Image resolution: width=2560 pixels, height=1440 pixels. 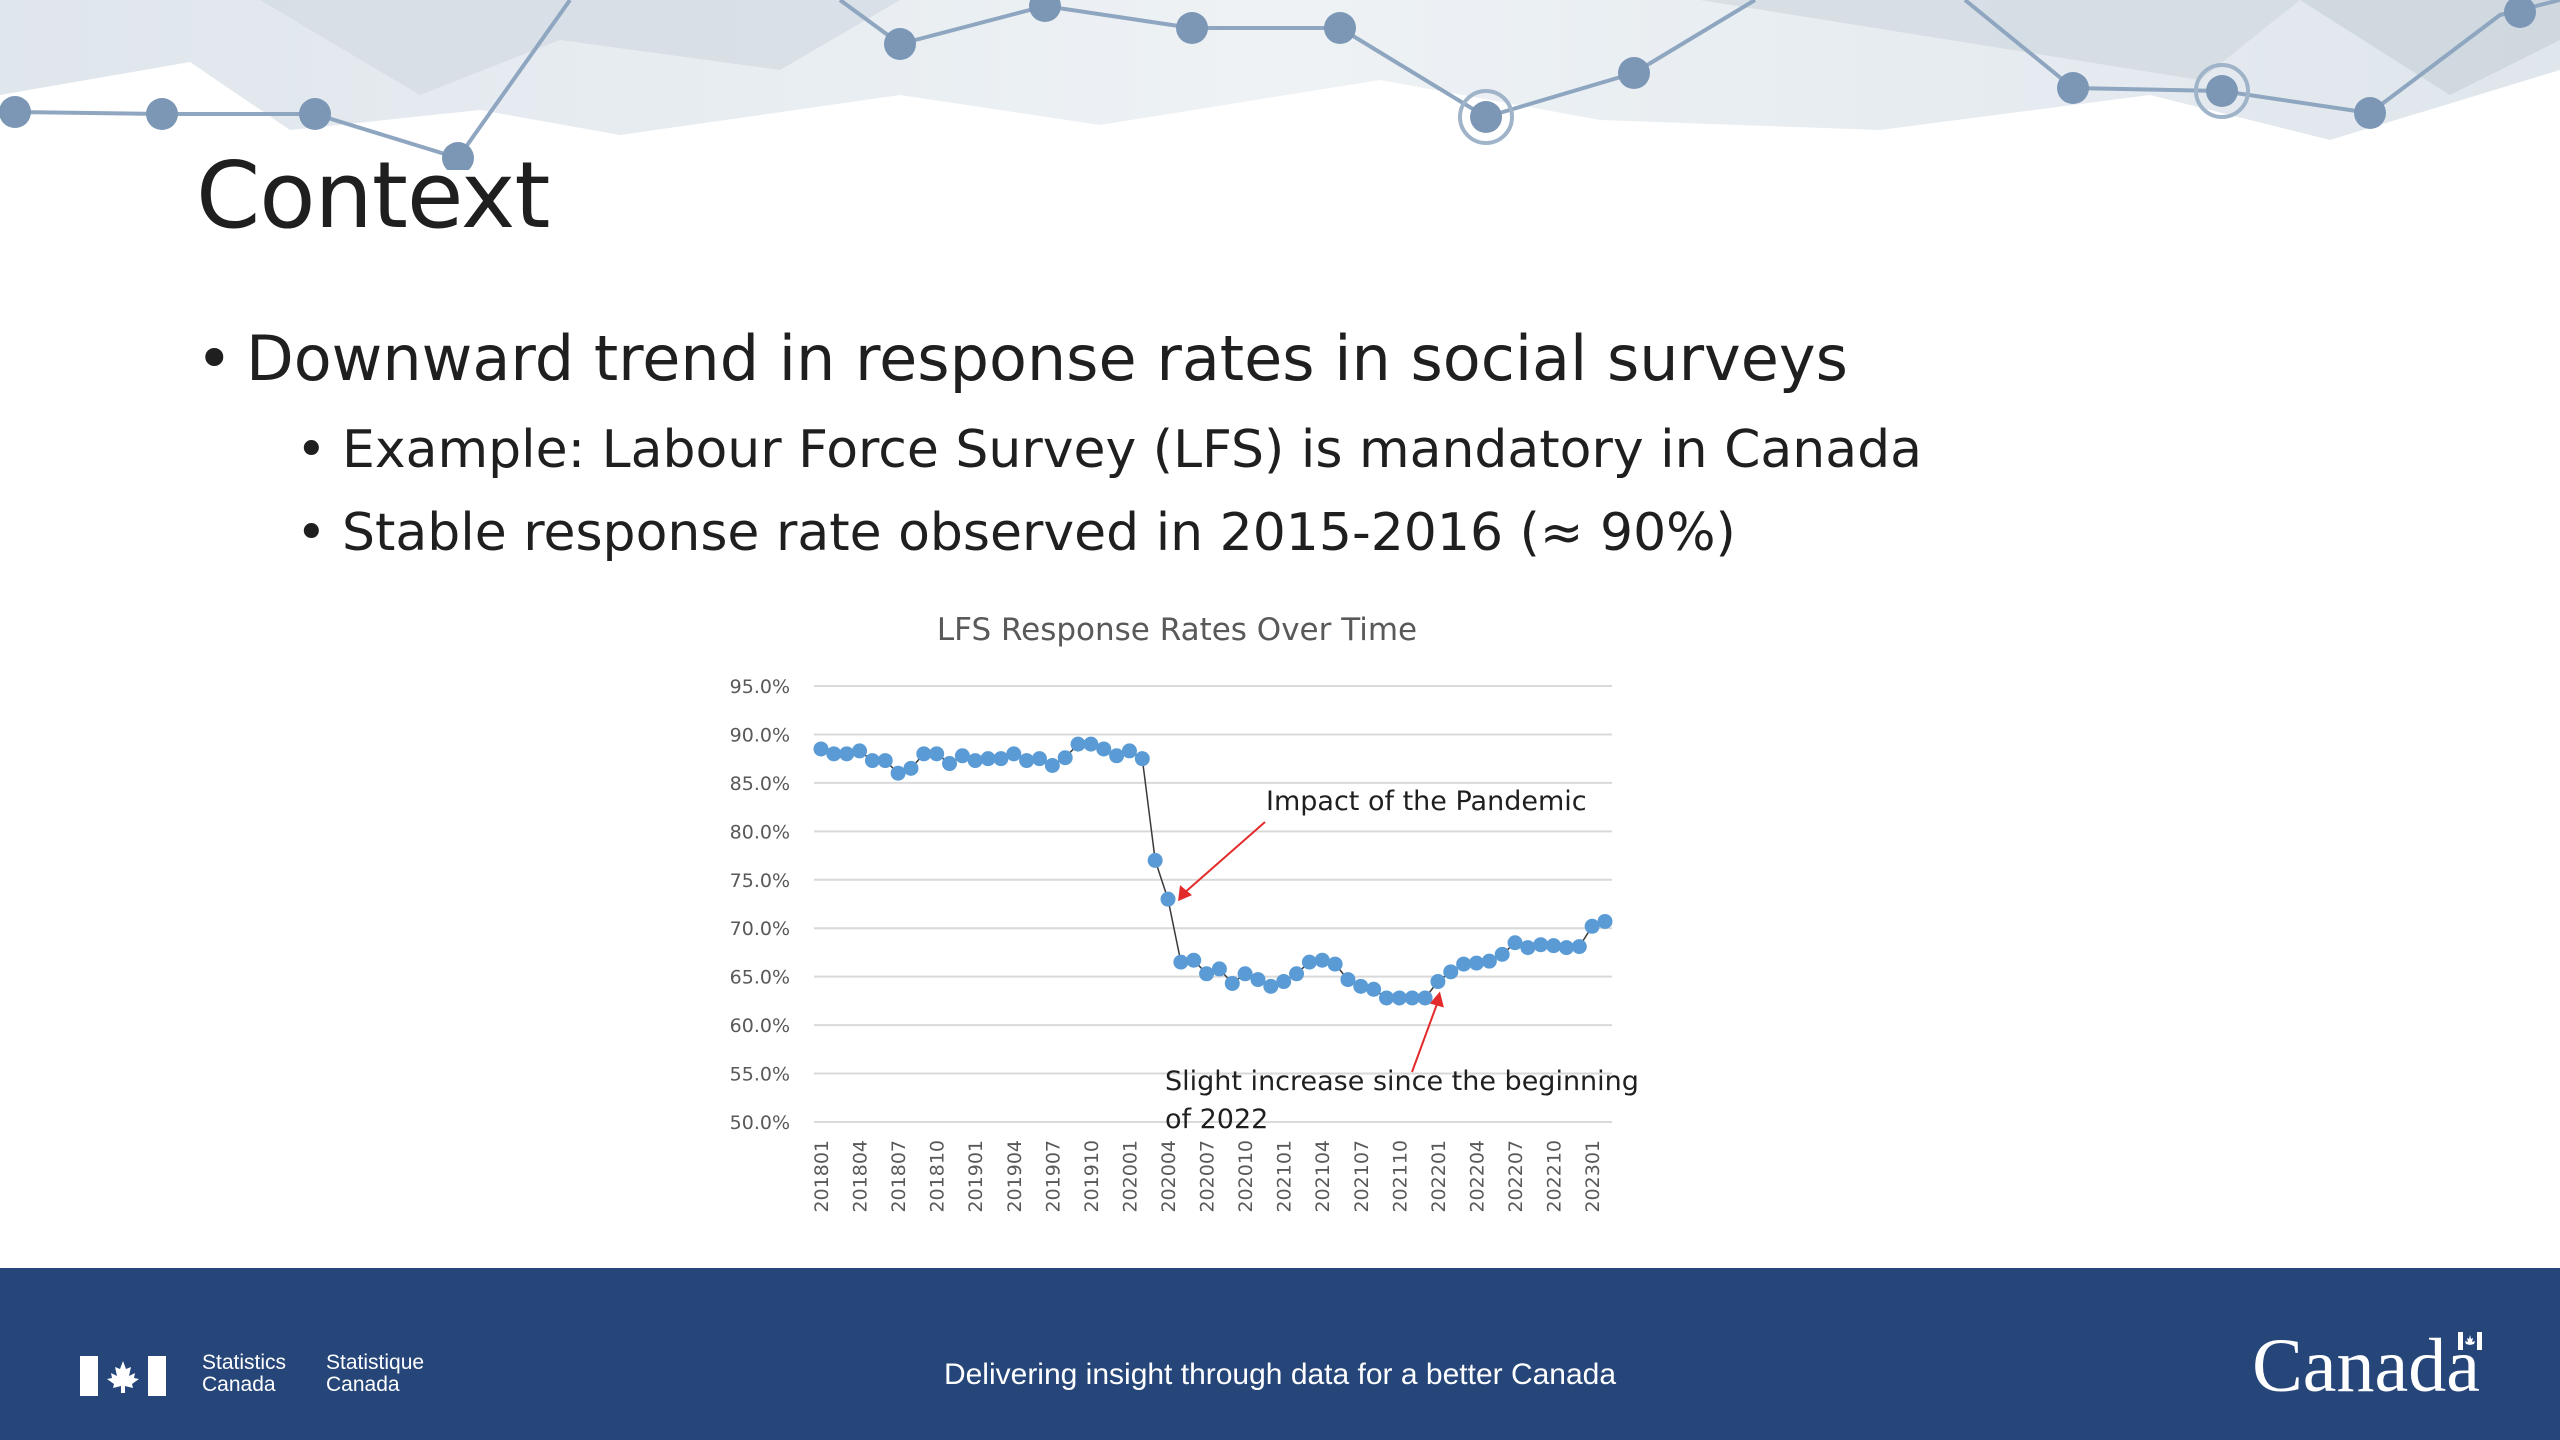 What do you see at coordinates (1323, 1176) in the screenshot?
I see `x-tick-label: 202104` at bounding box center [1323, 1176].